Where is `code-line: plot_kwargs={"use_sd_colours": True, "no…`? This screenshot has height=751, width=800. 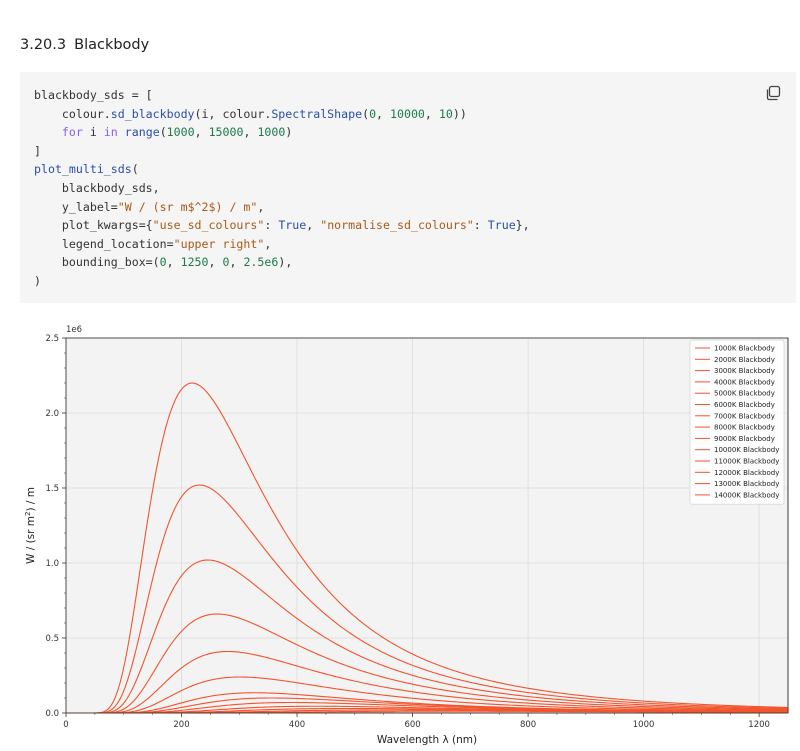 code-line: plot_kwargs={"use_sd_colours": True, "no… is located at coordinates (282, 225).